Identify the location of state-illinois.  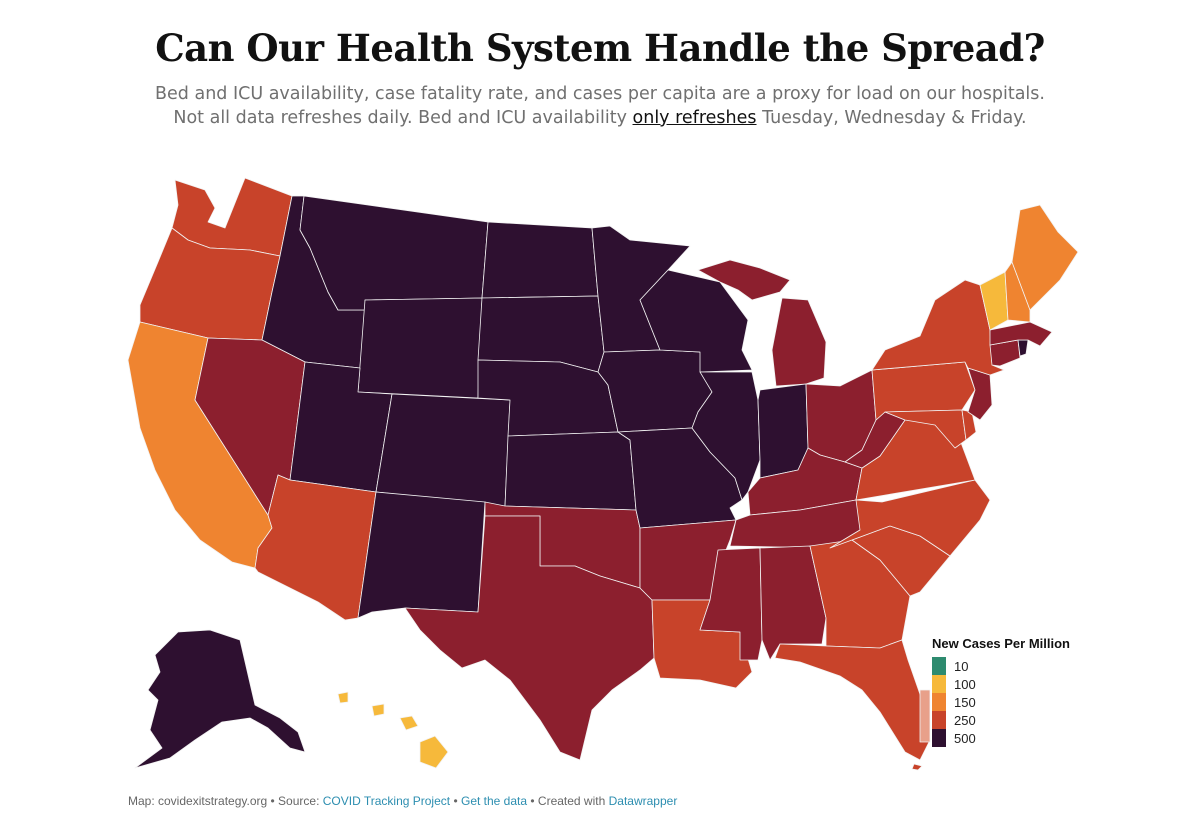
(726, 436).